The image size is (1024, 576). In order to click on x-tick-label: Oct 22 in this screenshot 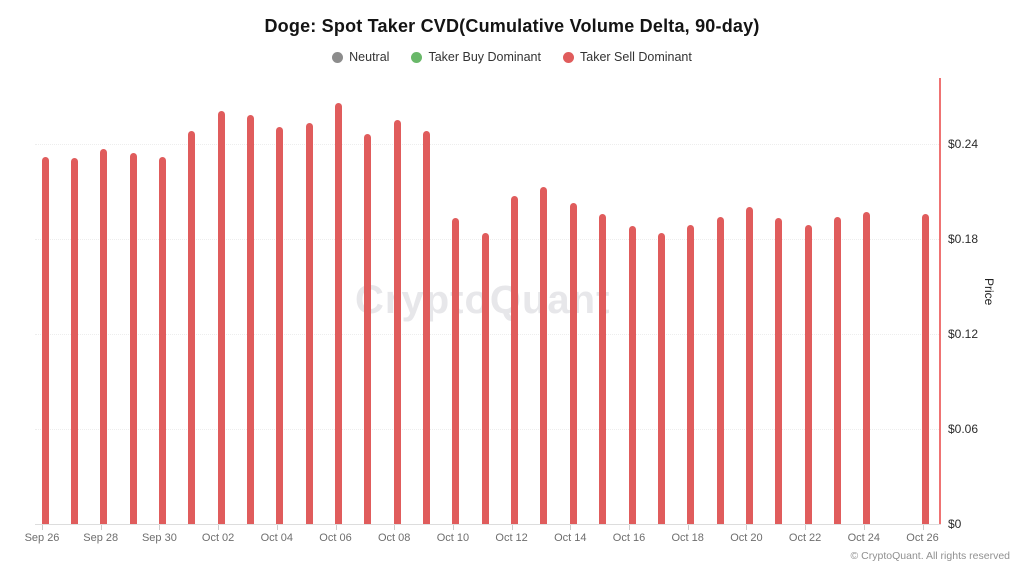, I will do `click(805, 538)`.